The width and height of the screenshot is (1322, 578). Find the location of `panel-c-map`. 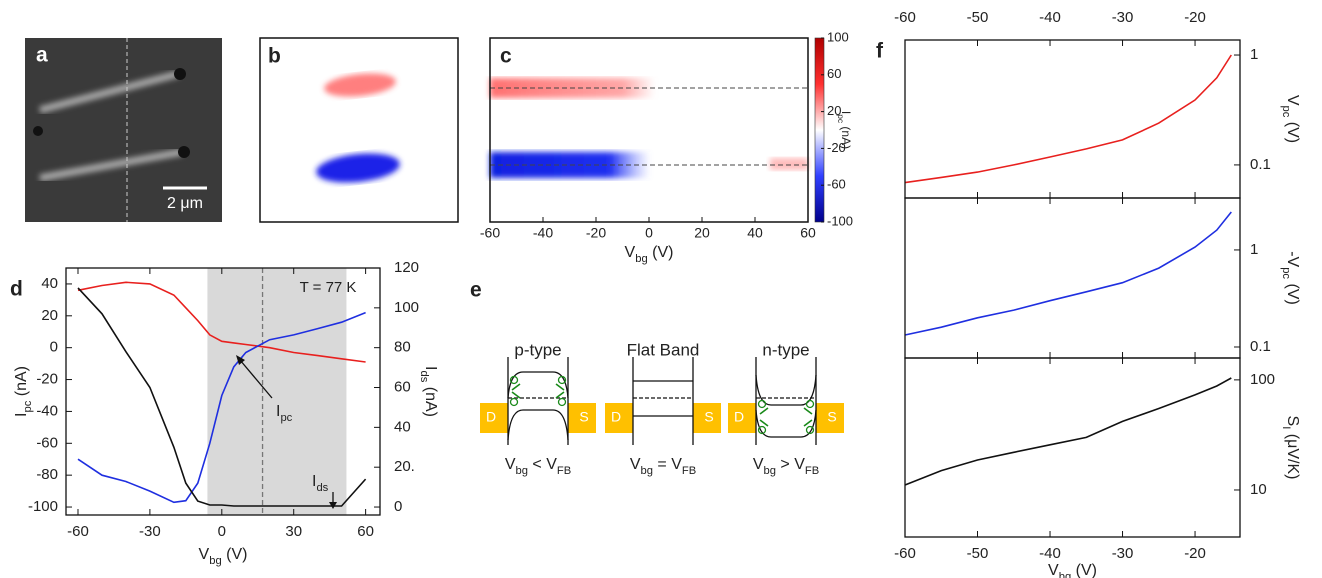

panel-c-map is located at coordinates (649, 128).